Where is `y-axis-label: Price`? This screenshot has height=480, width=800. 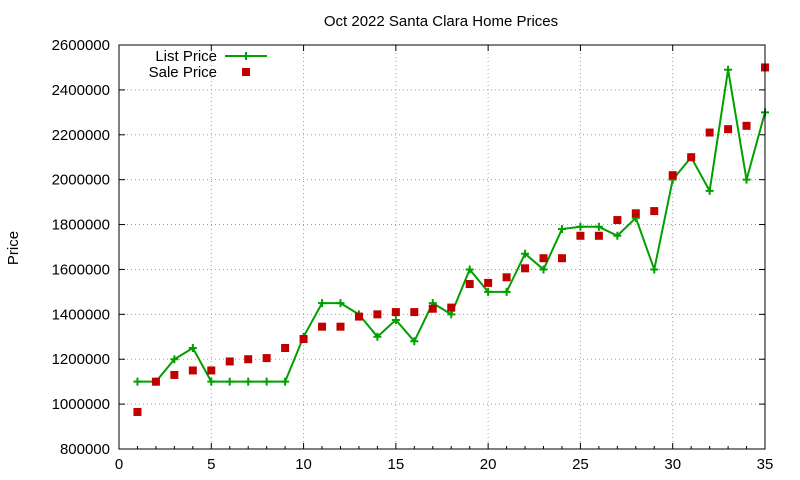
y-axis-label: Price is located at coordinates (13, 248).